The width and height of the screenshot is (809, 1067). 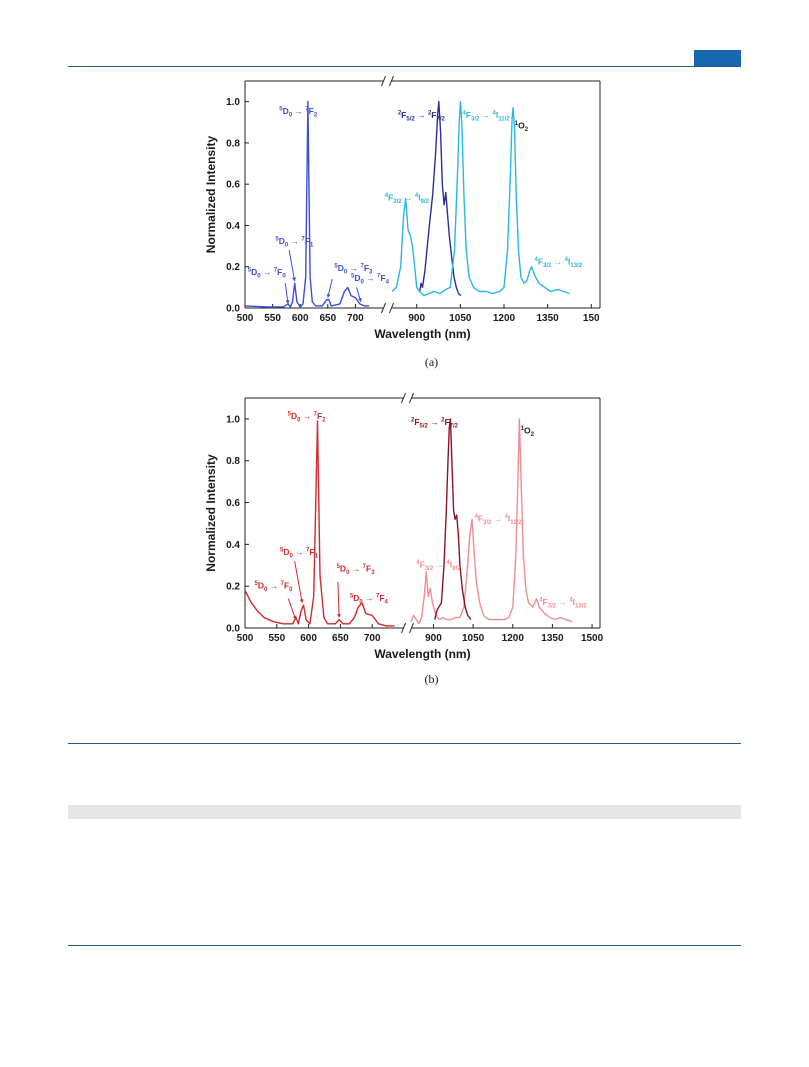 I want to click on x-tick-label: 1500, so click(x=592, y=638).